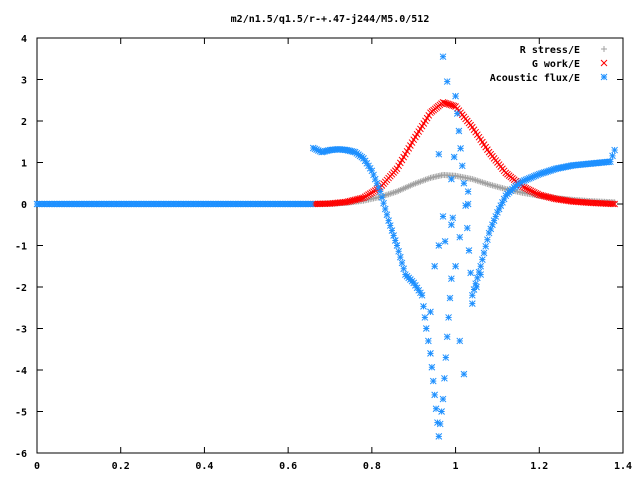 The image size is (640, 480). Describe the element at coordinates (623, 466) in the screenshot. I see `x-tick-label: 1.4` at that location.